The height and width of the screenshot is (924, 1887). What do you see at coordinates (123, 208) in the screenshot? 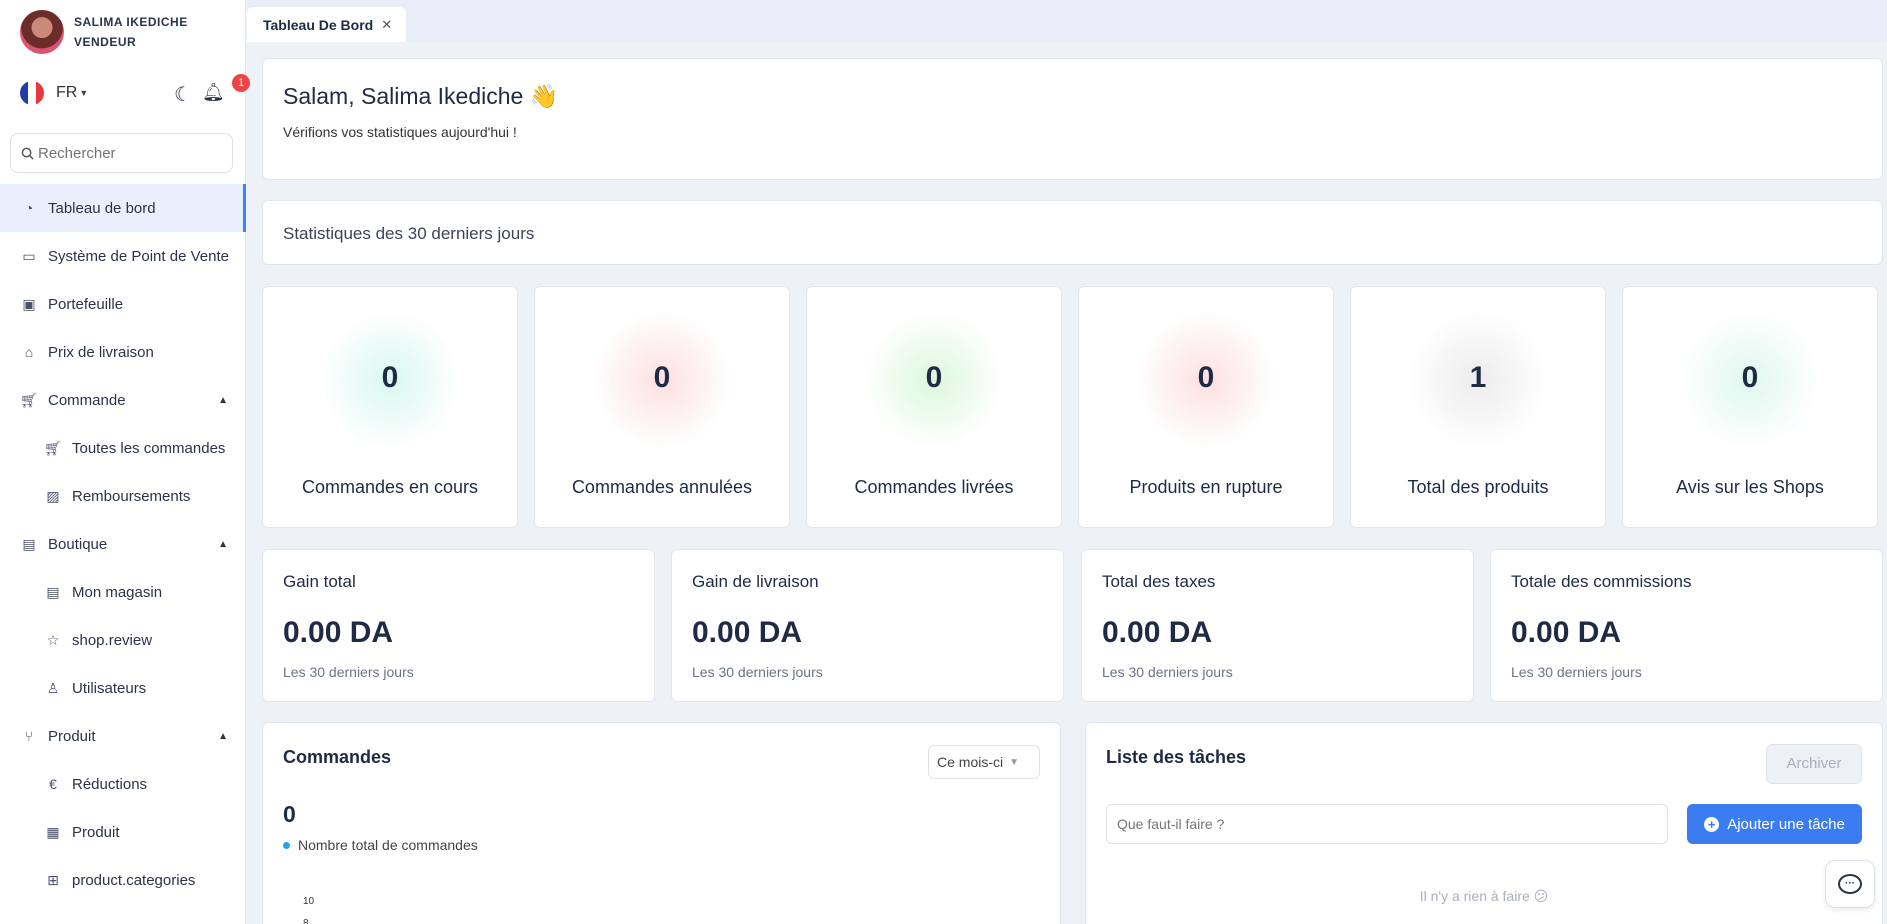
I see `sidebar-item-dashboard: ◔ Tableau de bord` at bounding box center [123, 208].